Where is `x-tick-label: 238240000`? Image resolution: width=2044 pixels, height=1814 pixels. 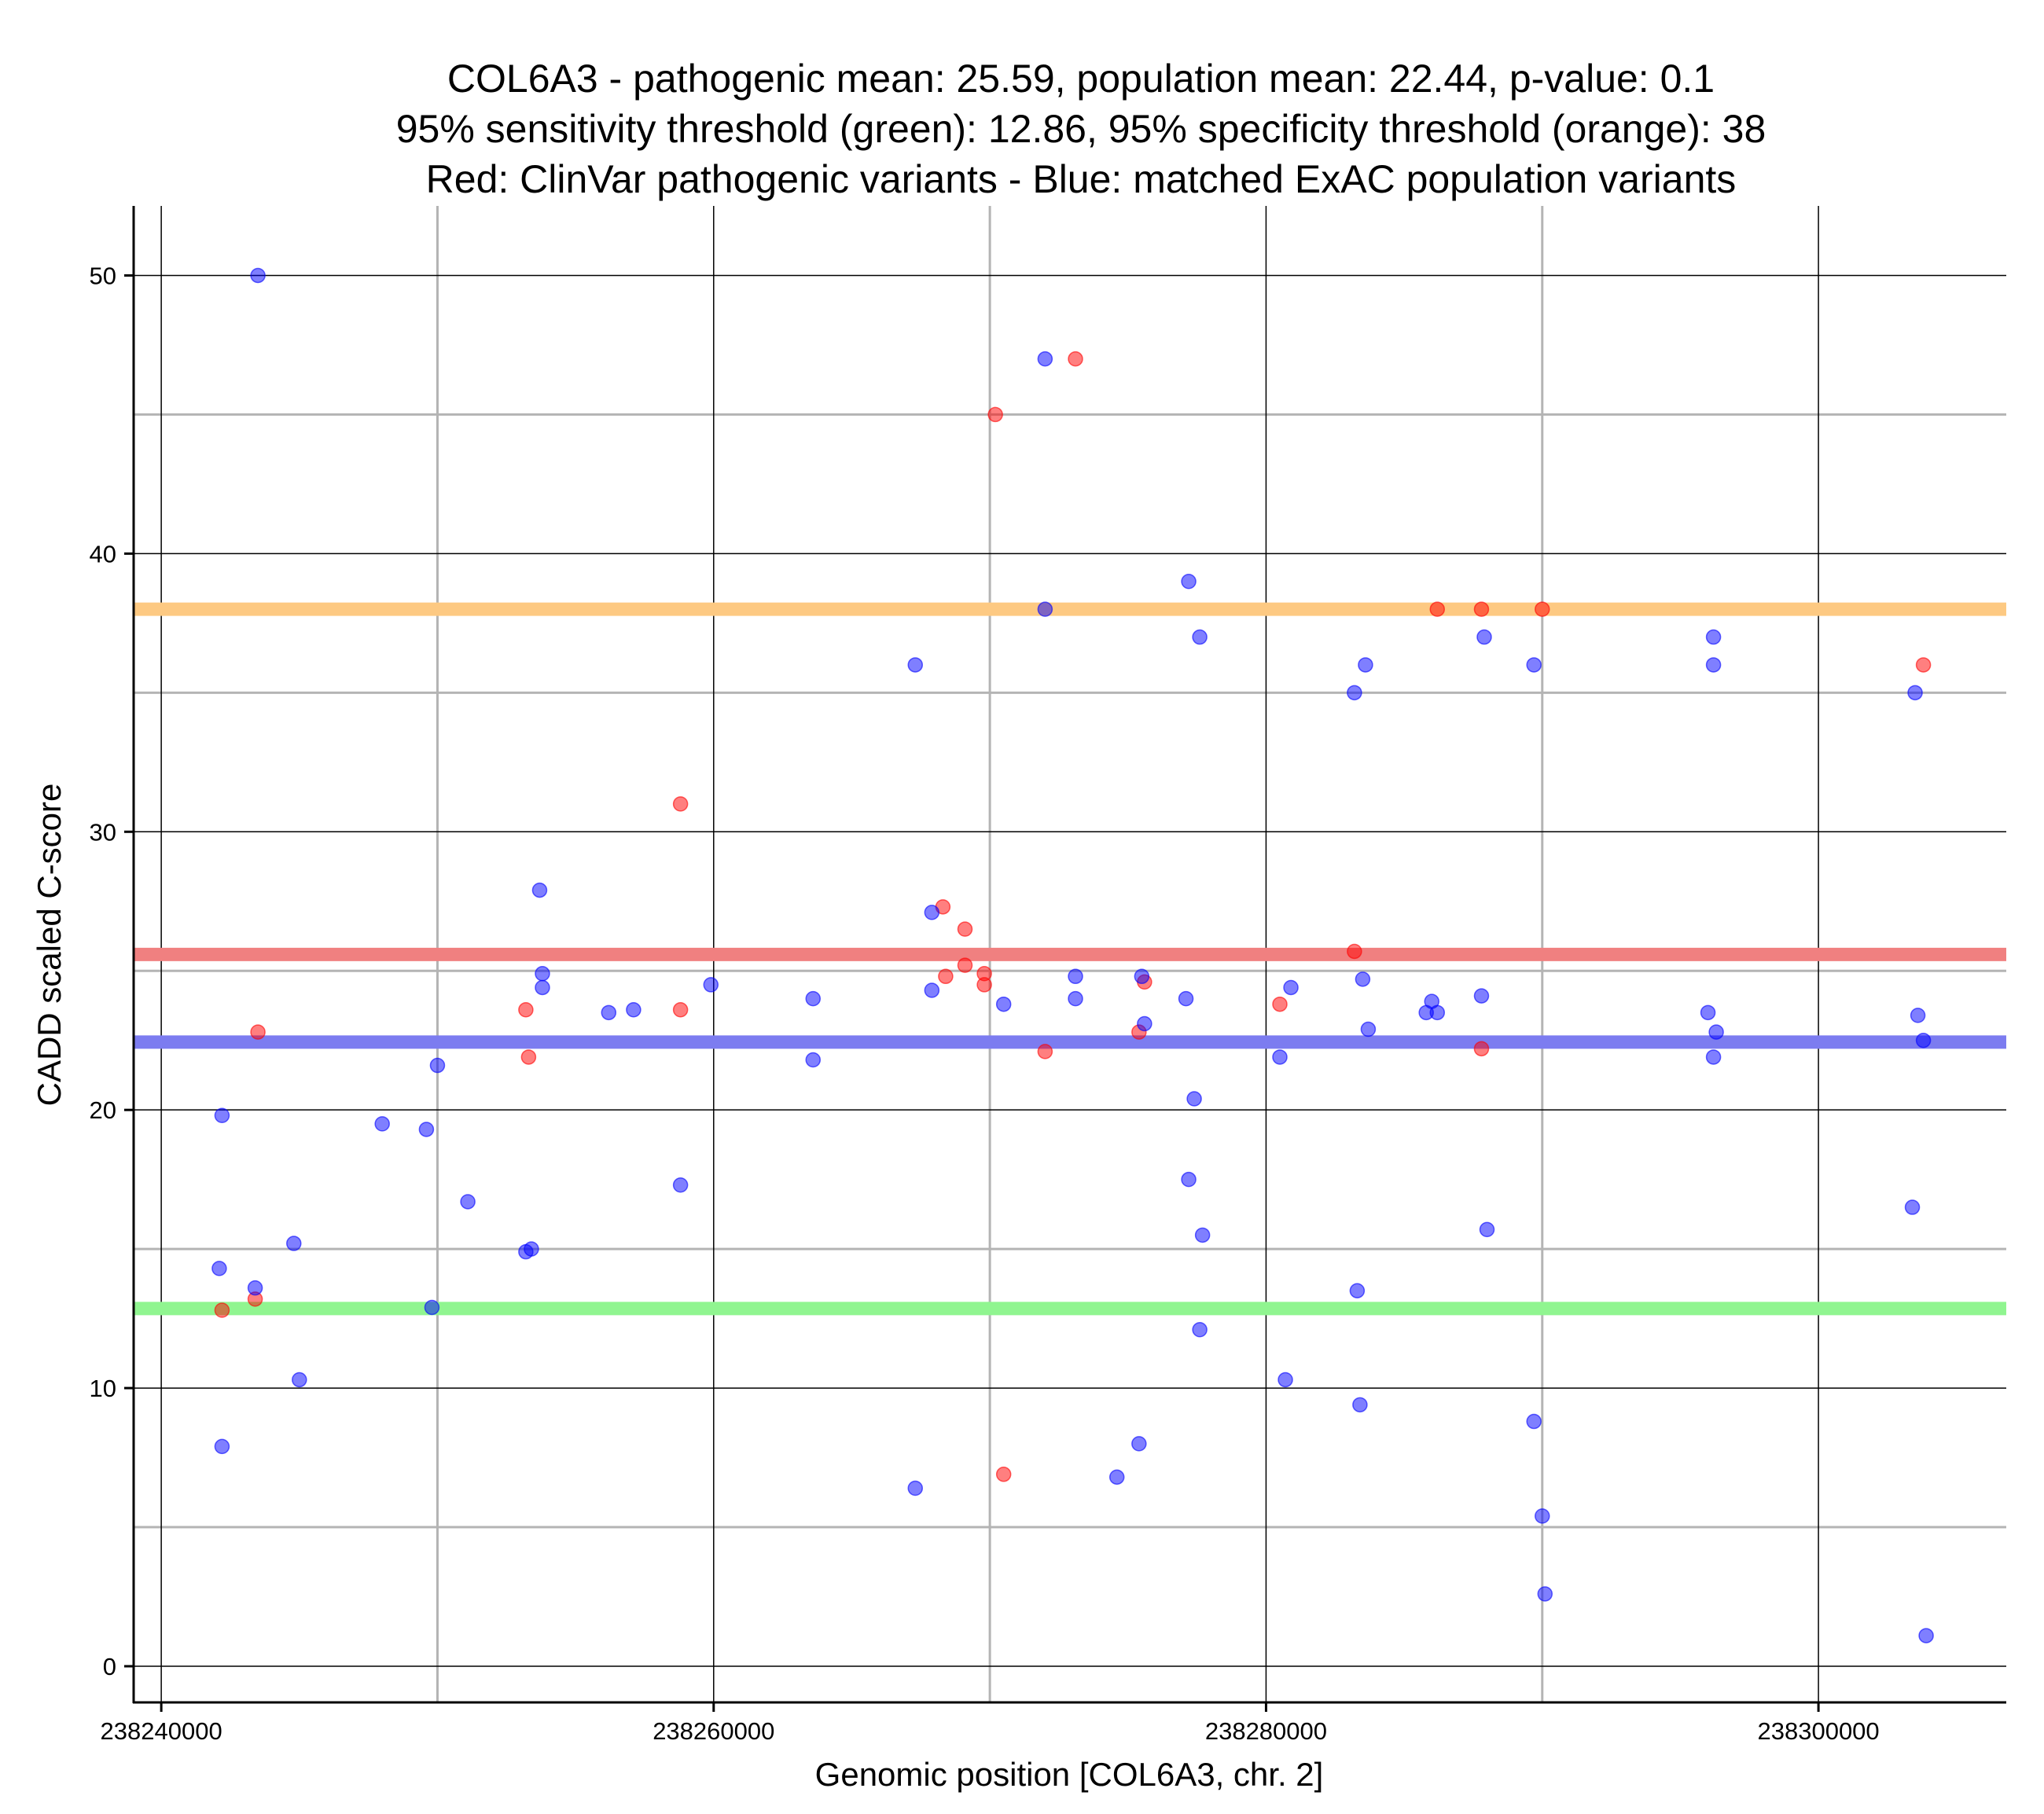 x-tick-label: 238240000 is located at coordinates (162, 1731).